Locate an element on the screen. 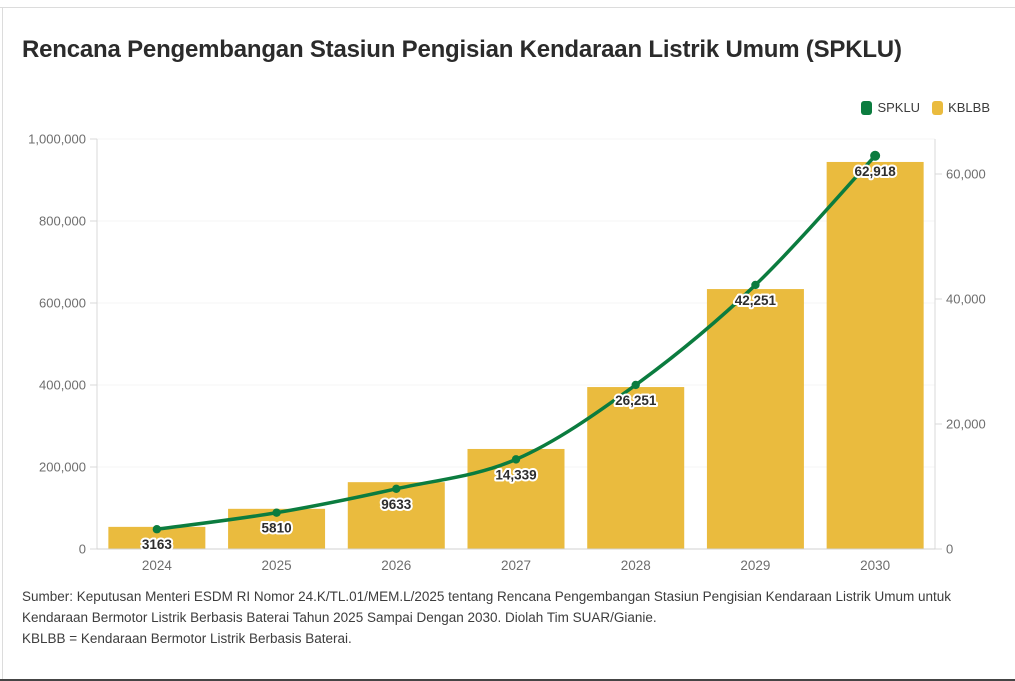 The width and height of the screenshot is (1015, 681). bar-2030 is located at coordinates (875, 355).